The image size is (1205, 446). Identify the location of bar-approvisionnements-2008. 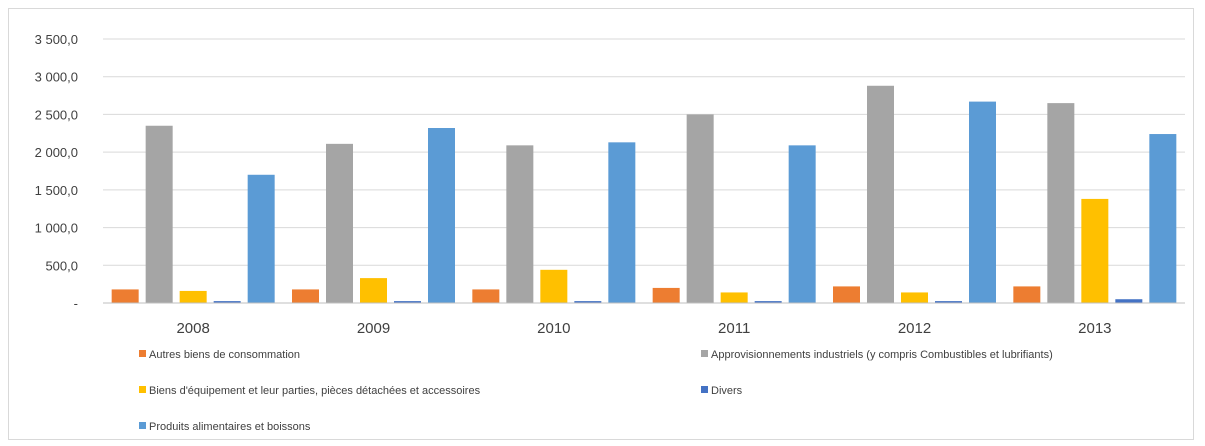
(159, 214).